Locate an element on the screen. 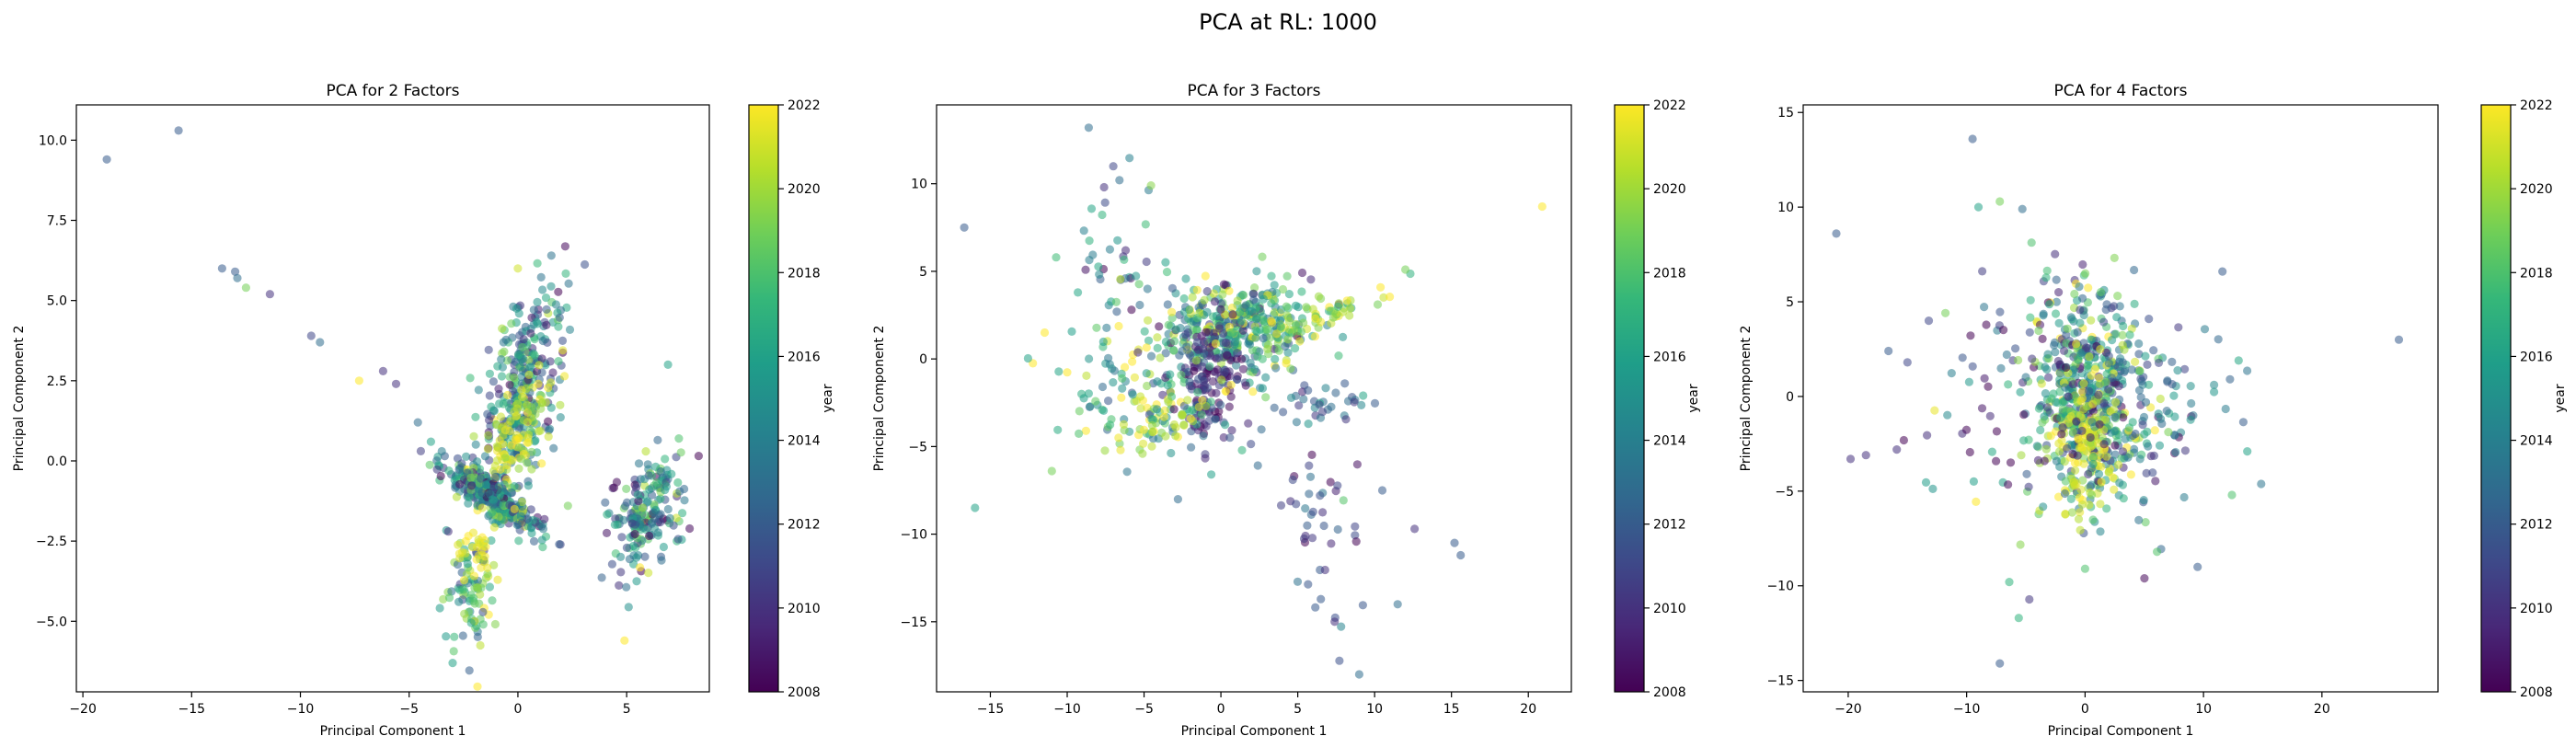  subplot-title: PCA for 2 Factors is located at coordinates (392, 91).